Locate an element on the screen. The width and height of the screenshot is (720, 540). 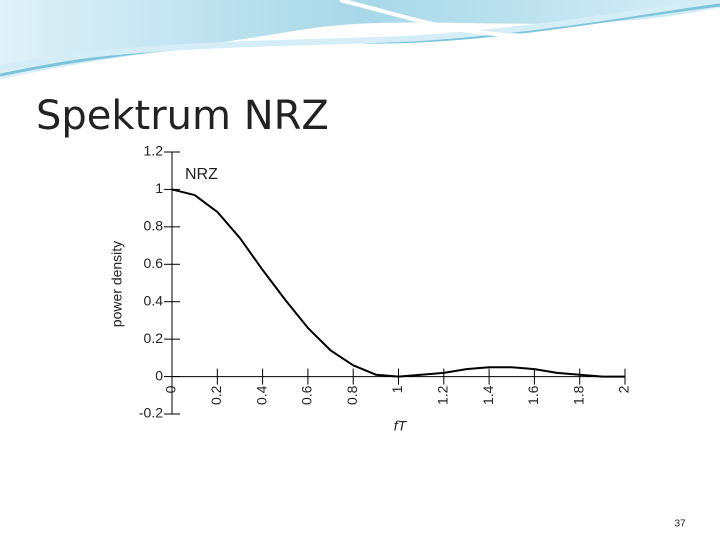
y-tick-label: 0.2 is located at coordinates (154, 338).